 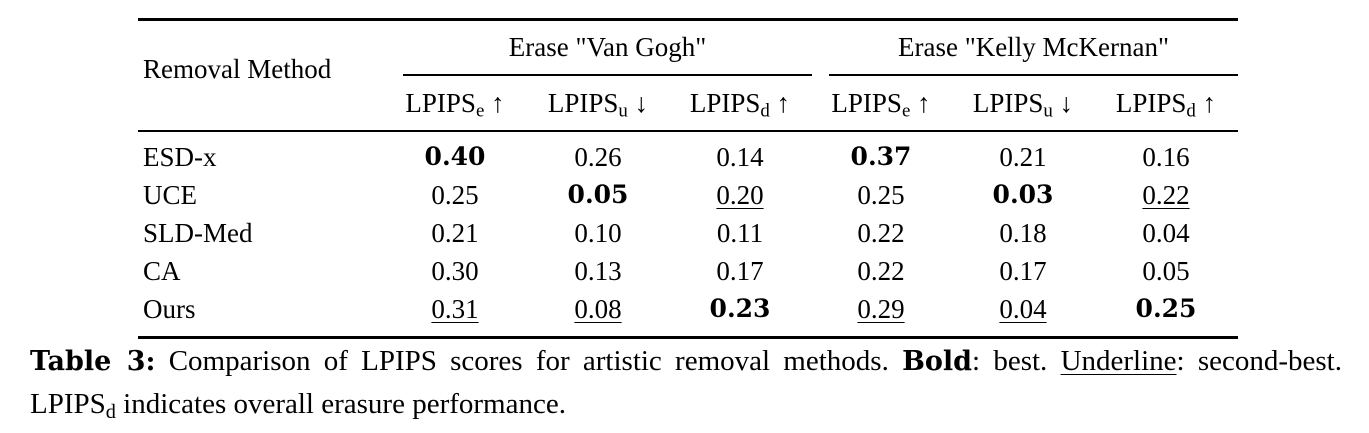 I want to click on table-cell: 0.23, so click(x=740, y=309).